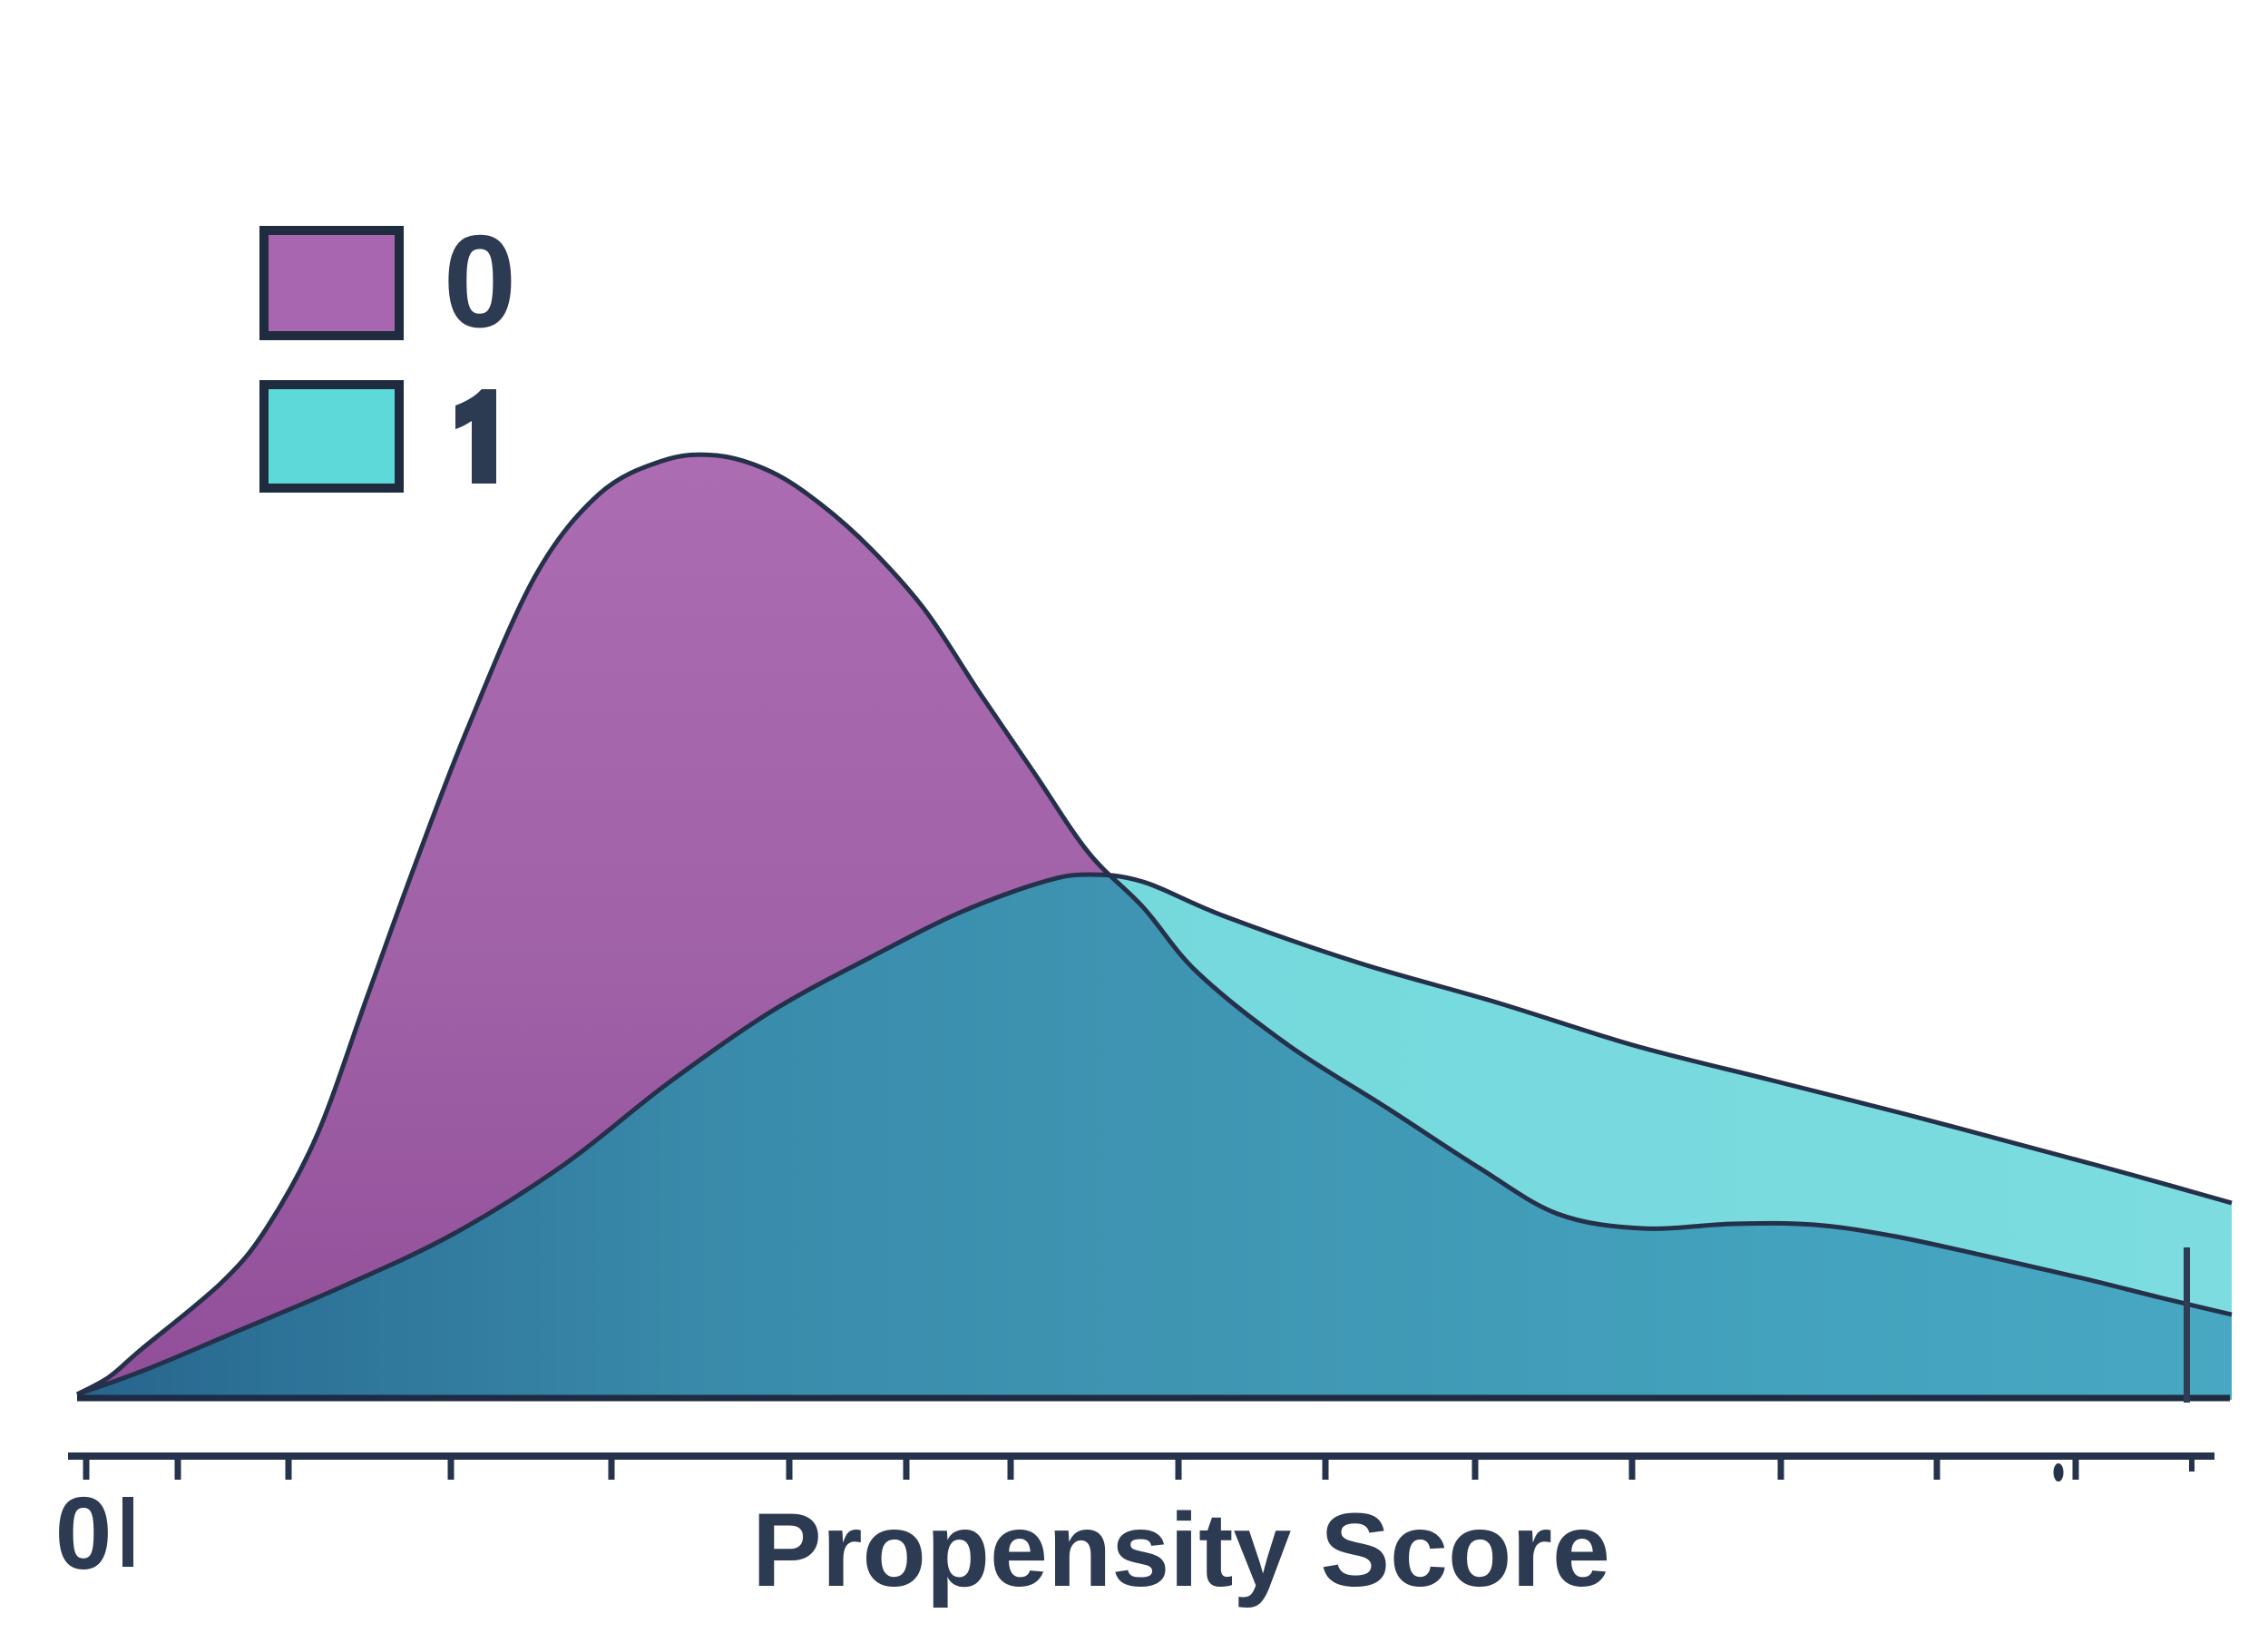 This screenshot has width=2268, height=1633. What do you see at coordinates (1181, 1550) in the screenshot?
I see `svg-text: Propensity Score` at bounding box center [1181, 1550].